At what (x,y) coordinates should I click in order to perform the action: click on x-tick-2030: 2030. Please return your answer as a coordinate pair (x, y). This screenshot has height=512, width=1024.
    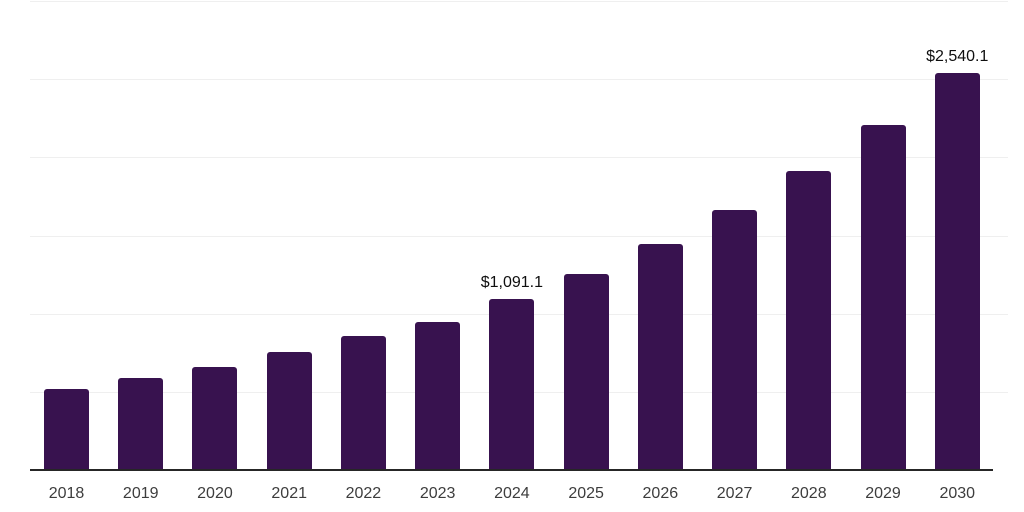
    Looking at the image, I should click on (957, 493).